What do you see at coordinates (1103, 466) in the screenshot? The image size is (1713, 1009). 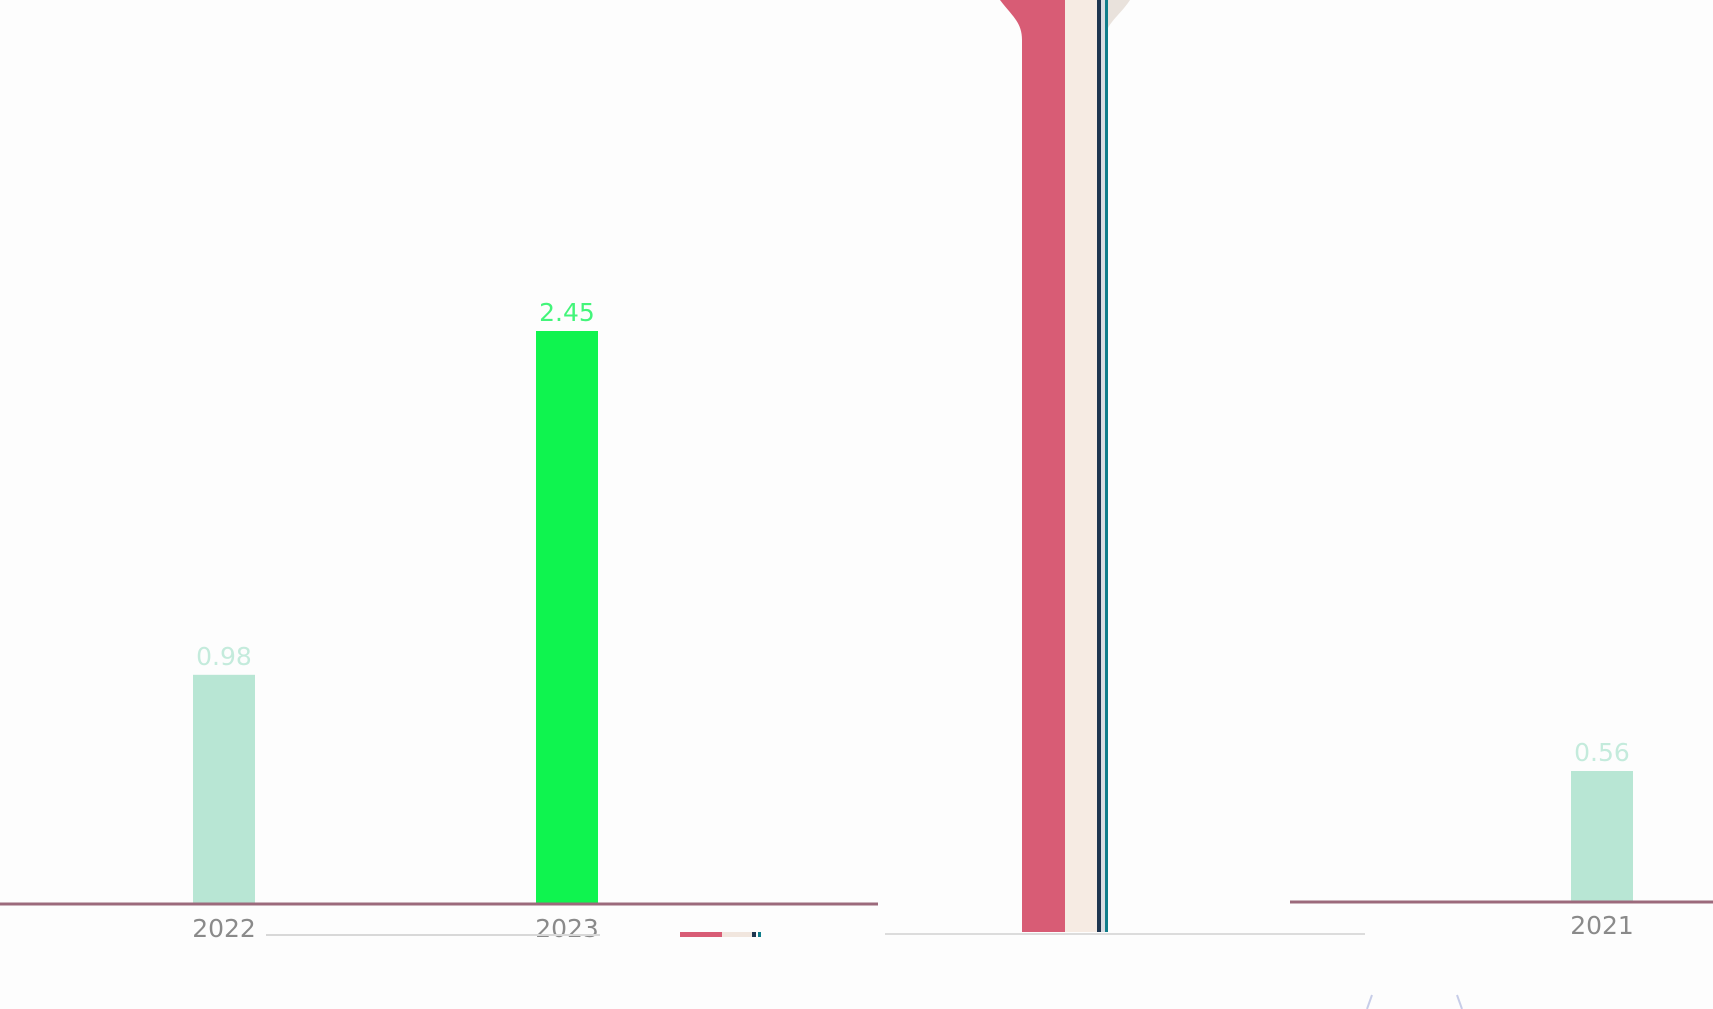 I see `stripe-light` at bounding box center [1103, 466].